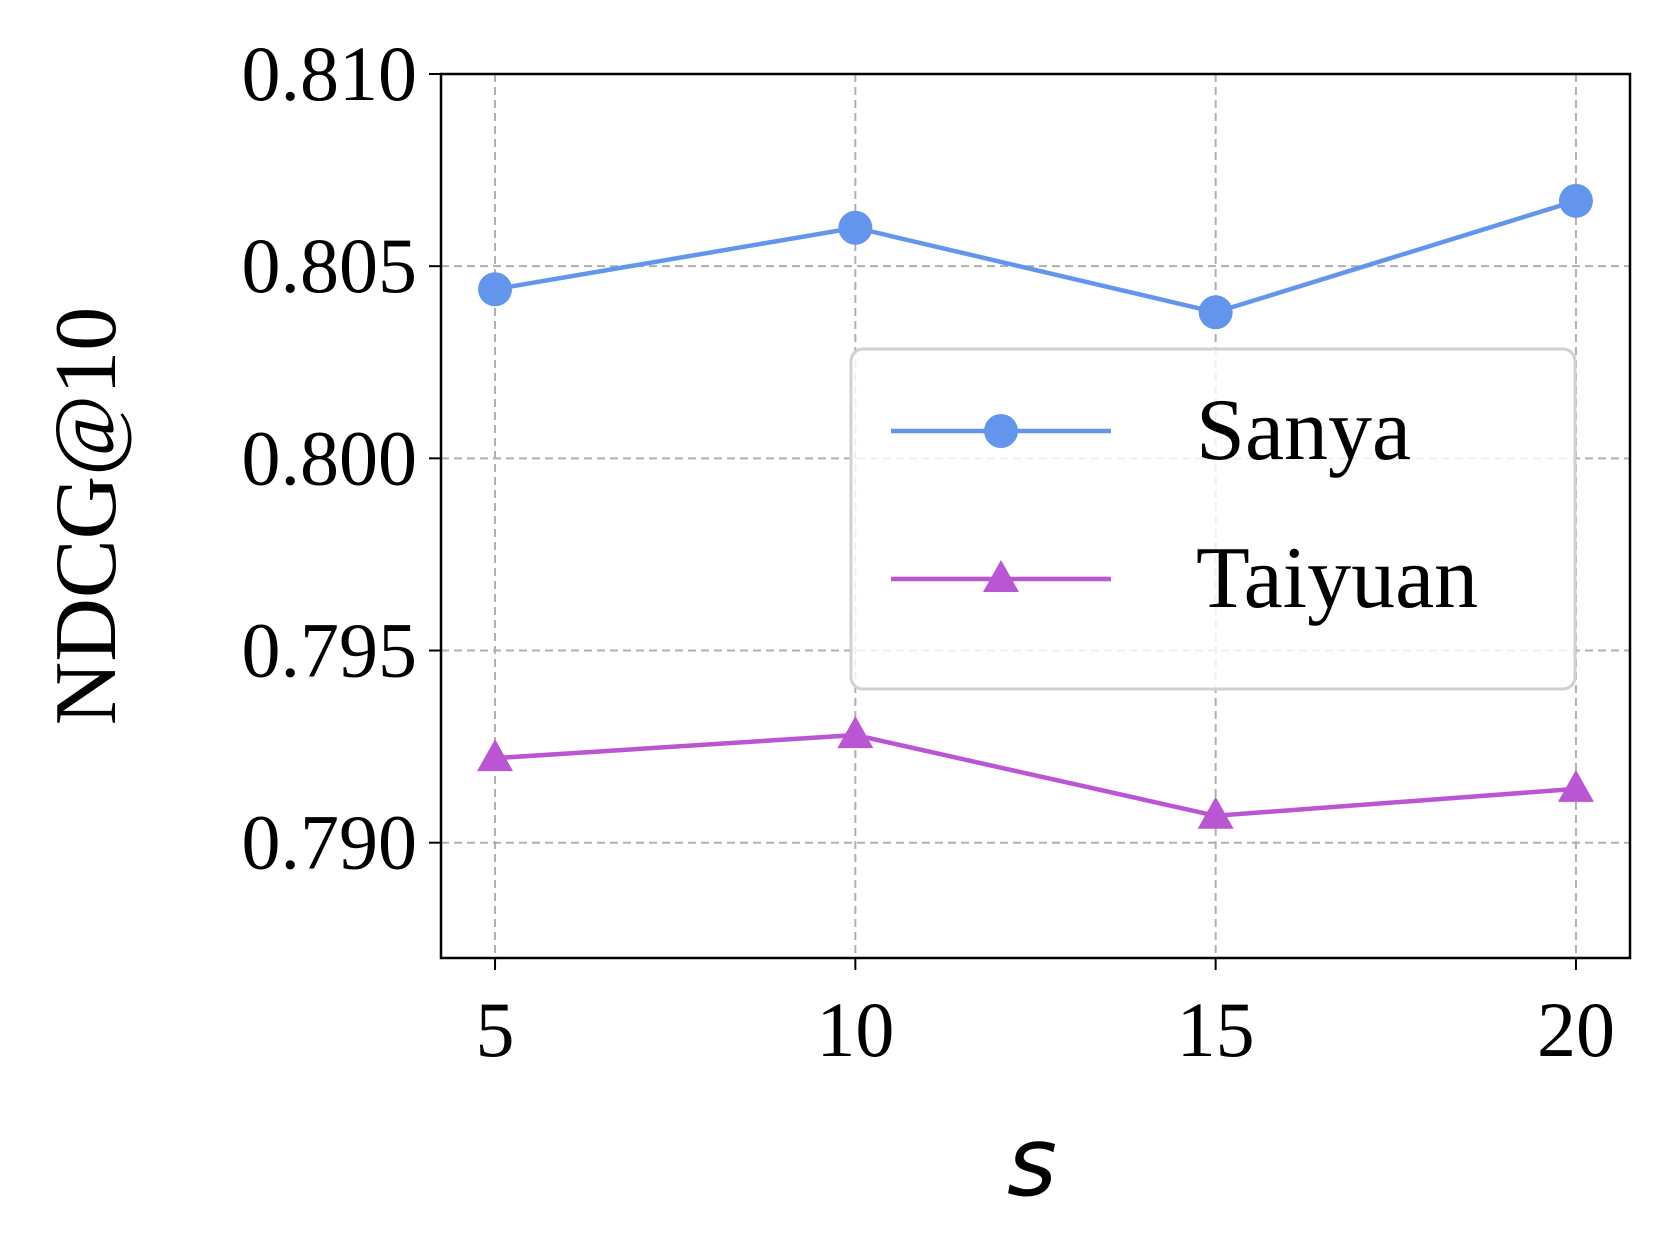 The width and height of the screenshot is (1659, 1257). I want to click on y-axis-label: NDCG@10, so click(86, 516).